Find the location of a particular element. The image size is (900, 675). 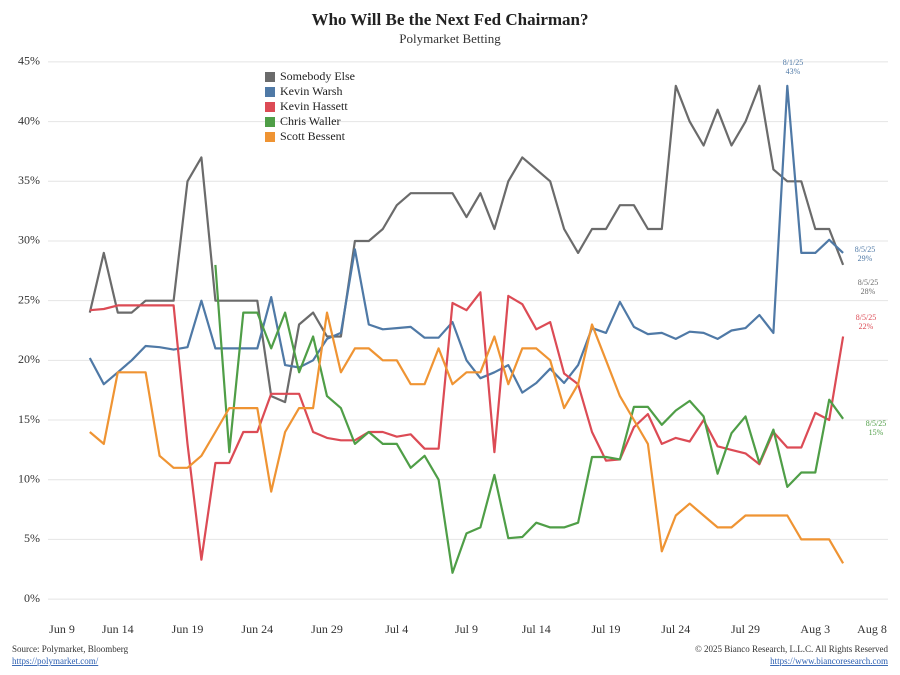

x-tick-label: Jun 24 is located at coordinates (257, 629).